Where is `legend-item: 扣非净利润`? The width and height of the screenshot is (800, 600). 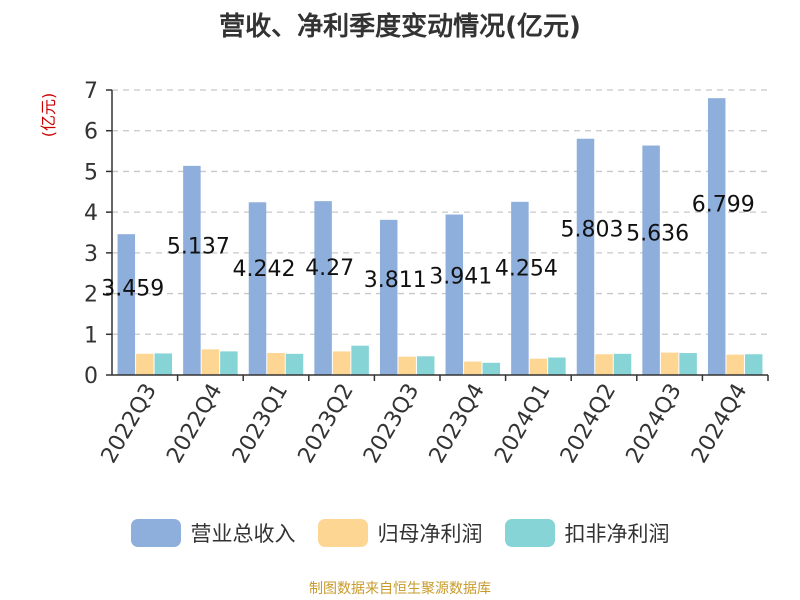
legend-item: 扣非净利润 is located at coordinates (587, 533).